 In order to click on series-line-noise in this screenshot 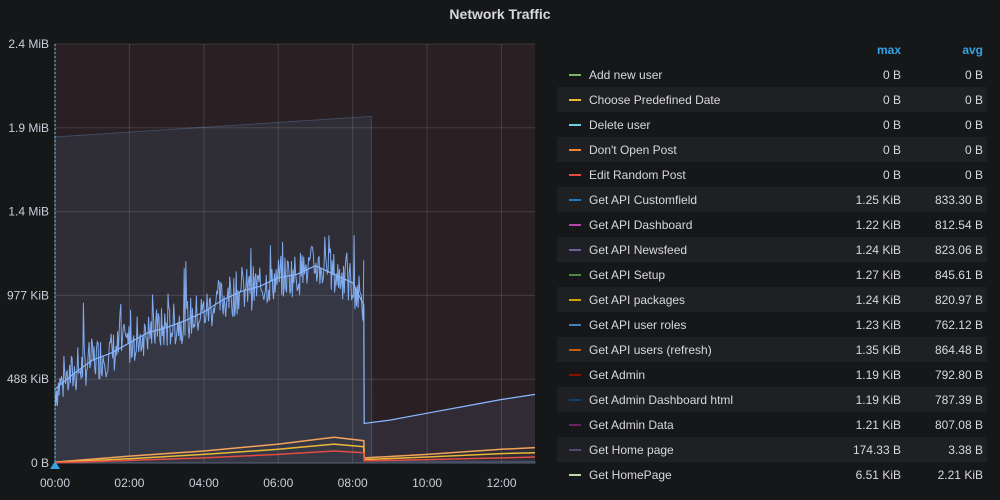, I will do `click(209, 321)`.